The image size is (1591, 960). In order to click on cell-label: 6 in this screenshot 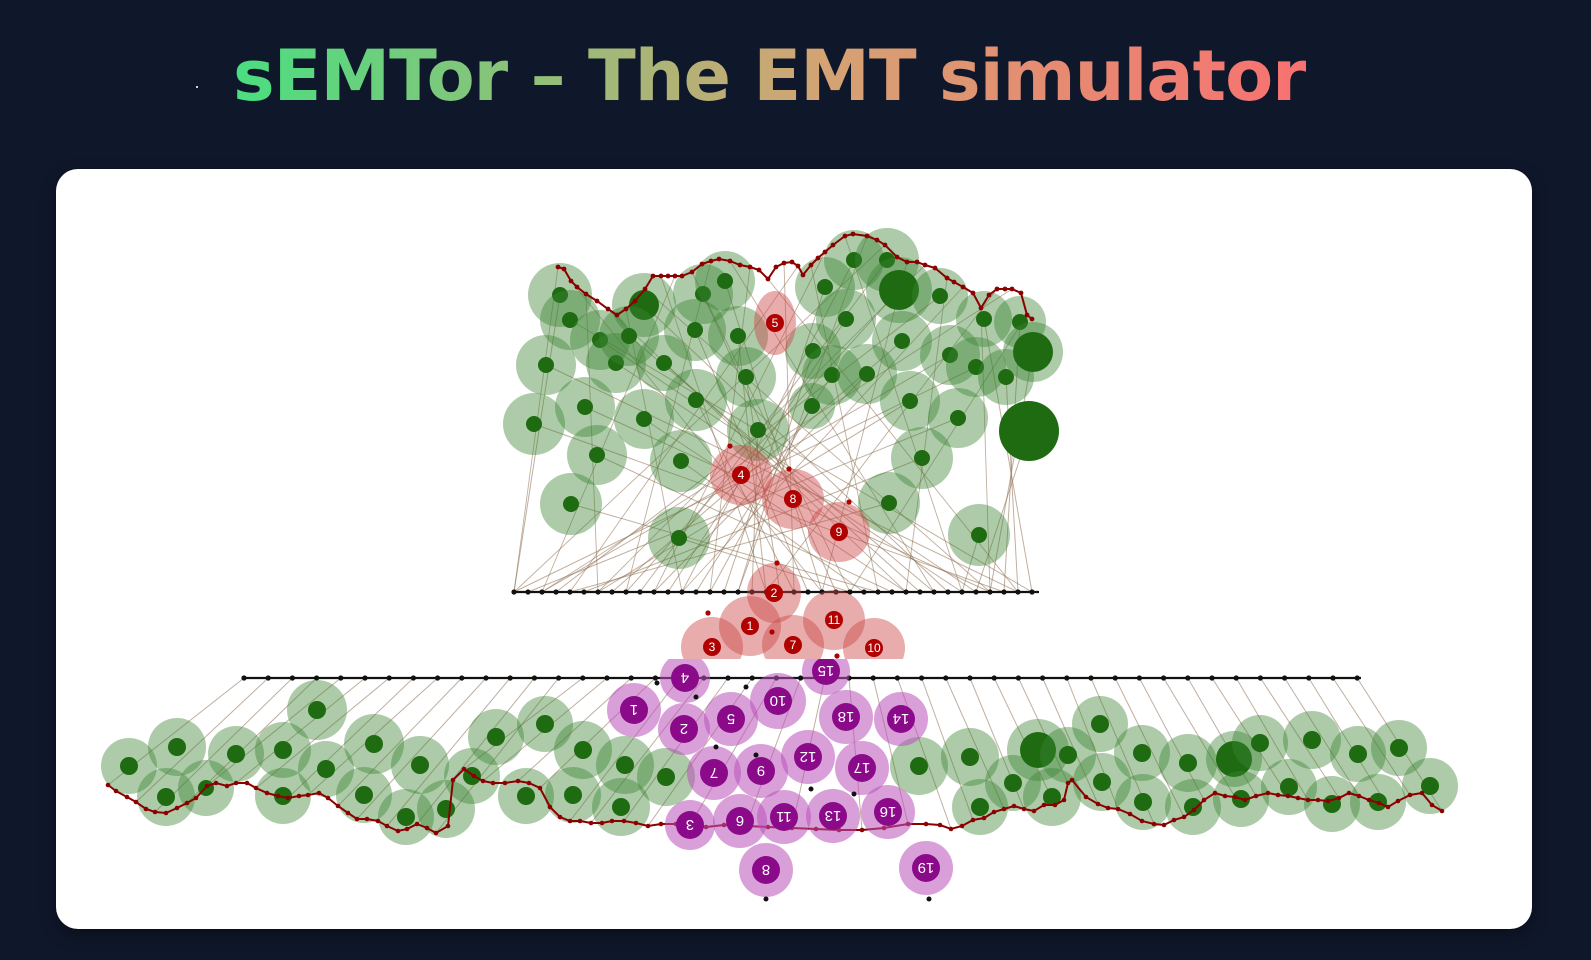, I will do `click(740, 820)`.